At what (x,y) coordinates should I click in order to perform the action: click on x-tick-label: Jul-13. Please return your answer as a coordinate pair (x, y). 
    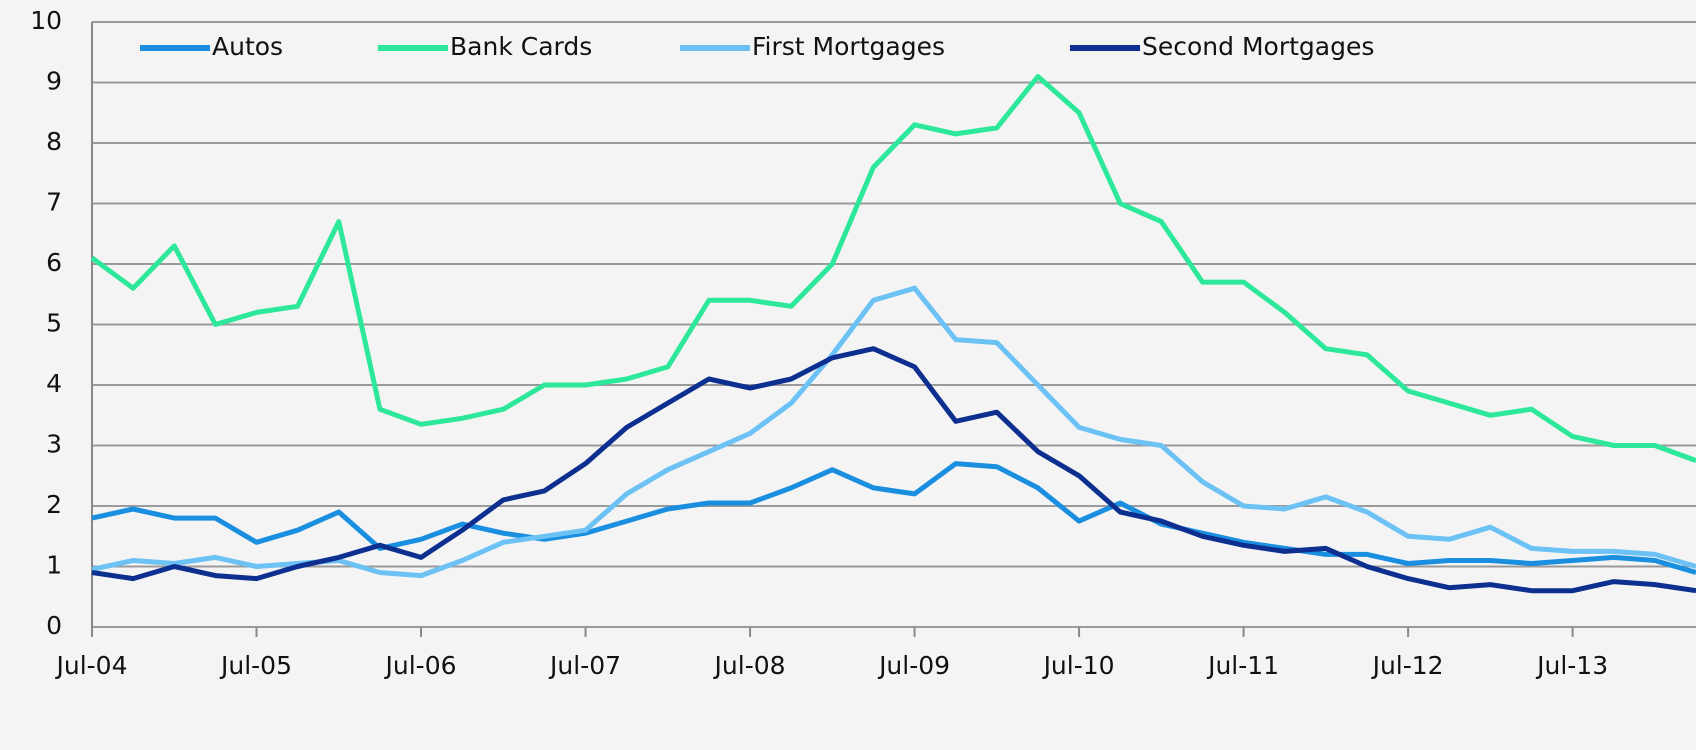
    Looking at the image, I should click on (1571, 665).